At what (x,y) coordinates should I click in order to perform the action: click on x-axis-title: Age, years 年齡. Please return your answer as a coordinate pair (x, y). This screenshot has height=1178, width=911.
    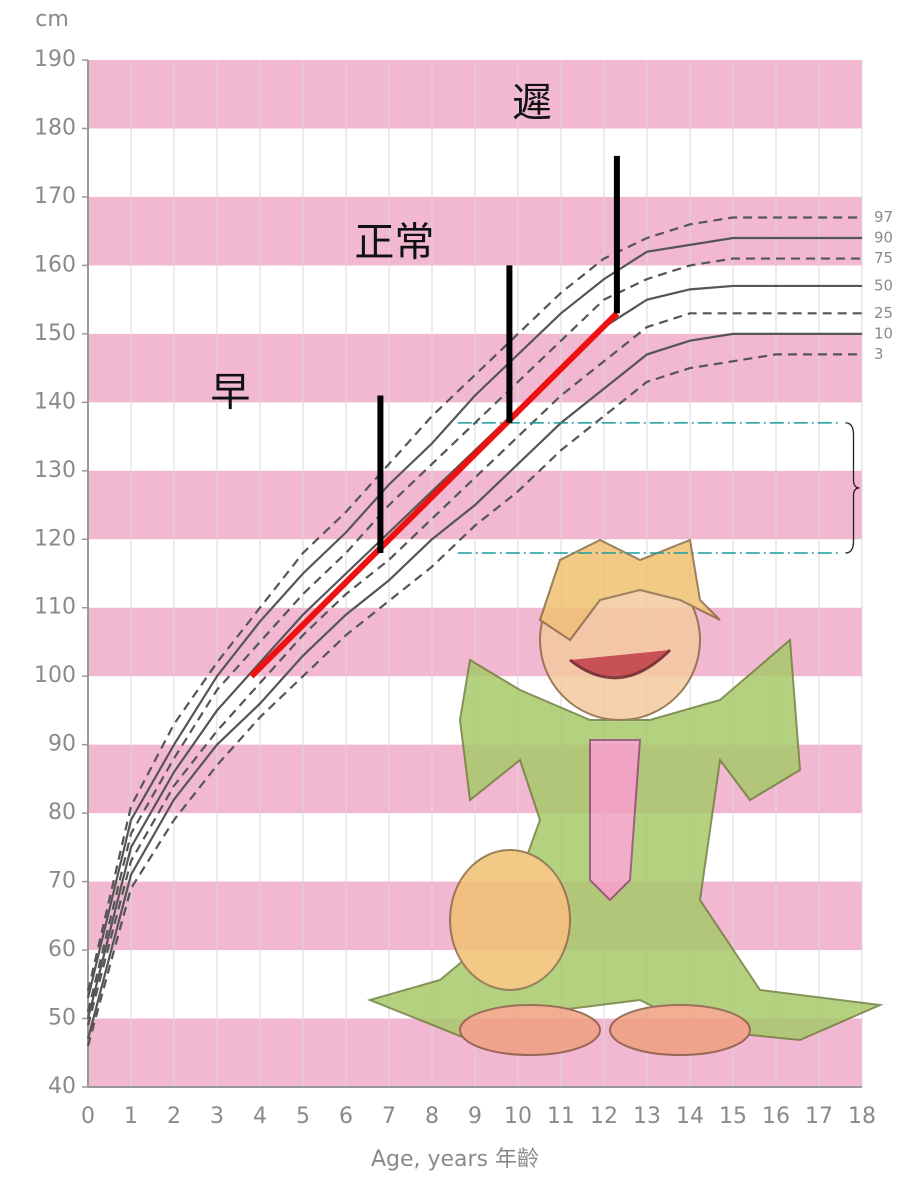
    Looking at the image, I should click on (455, 1159).